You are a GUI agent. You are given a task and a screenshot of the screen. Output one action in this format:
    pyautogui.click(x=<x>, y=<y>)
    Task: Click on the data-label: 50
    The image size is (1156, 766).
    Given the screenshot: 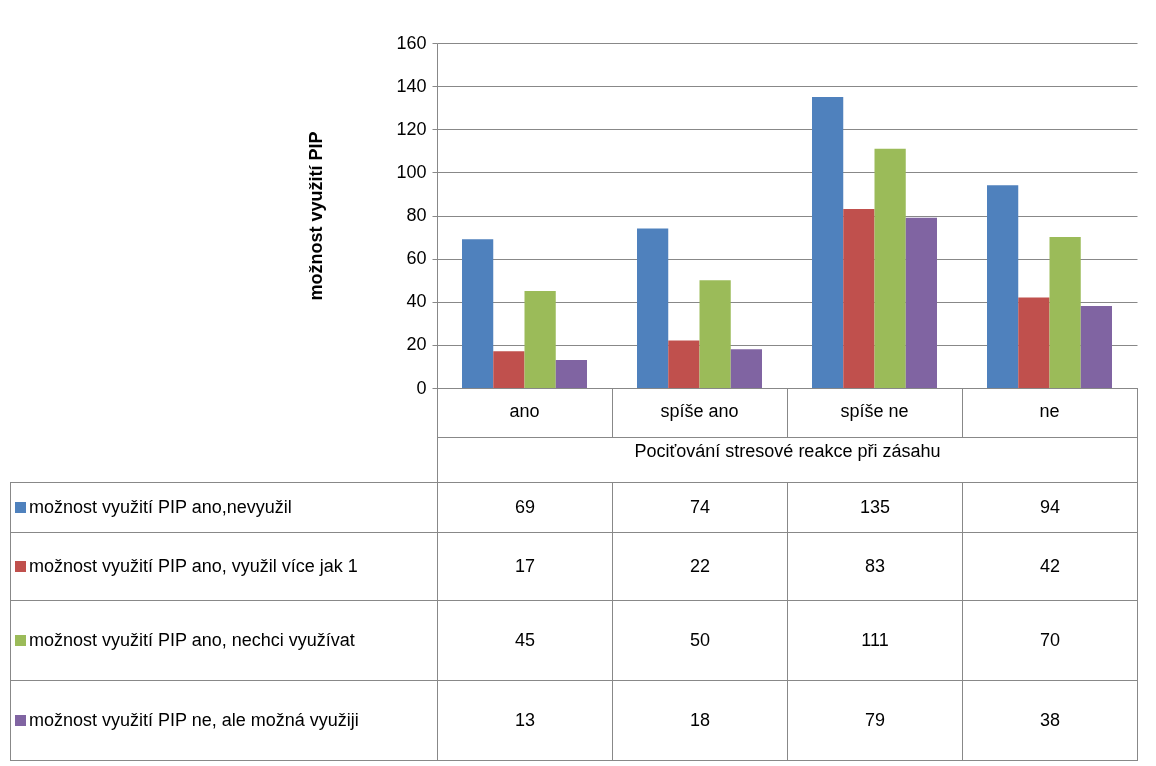 What is the action you would take?
    pyautogui.click(x=700, y=640)
    